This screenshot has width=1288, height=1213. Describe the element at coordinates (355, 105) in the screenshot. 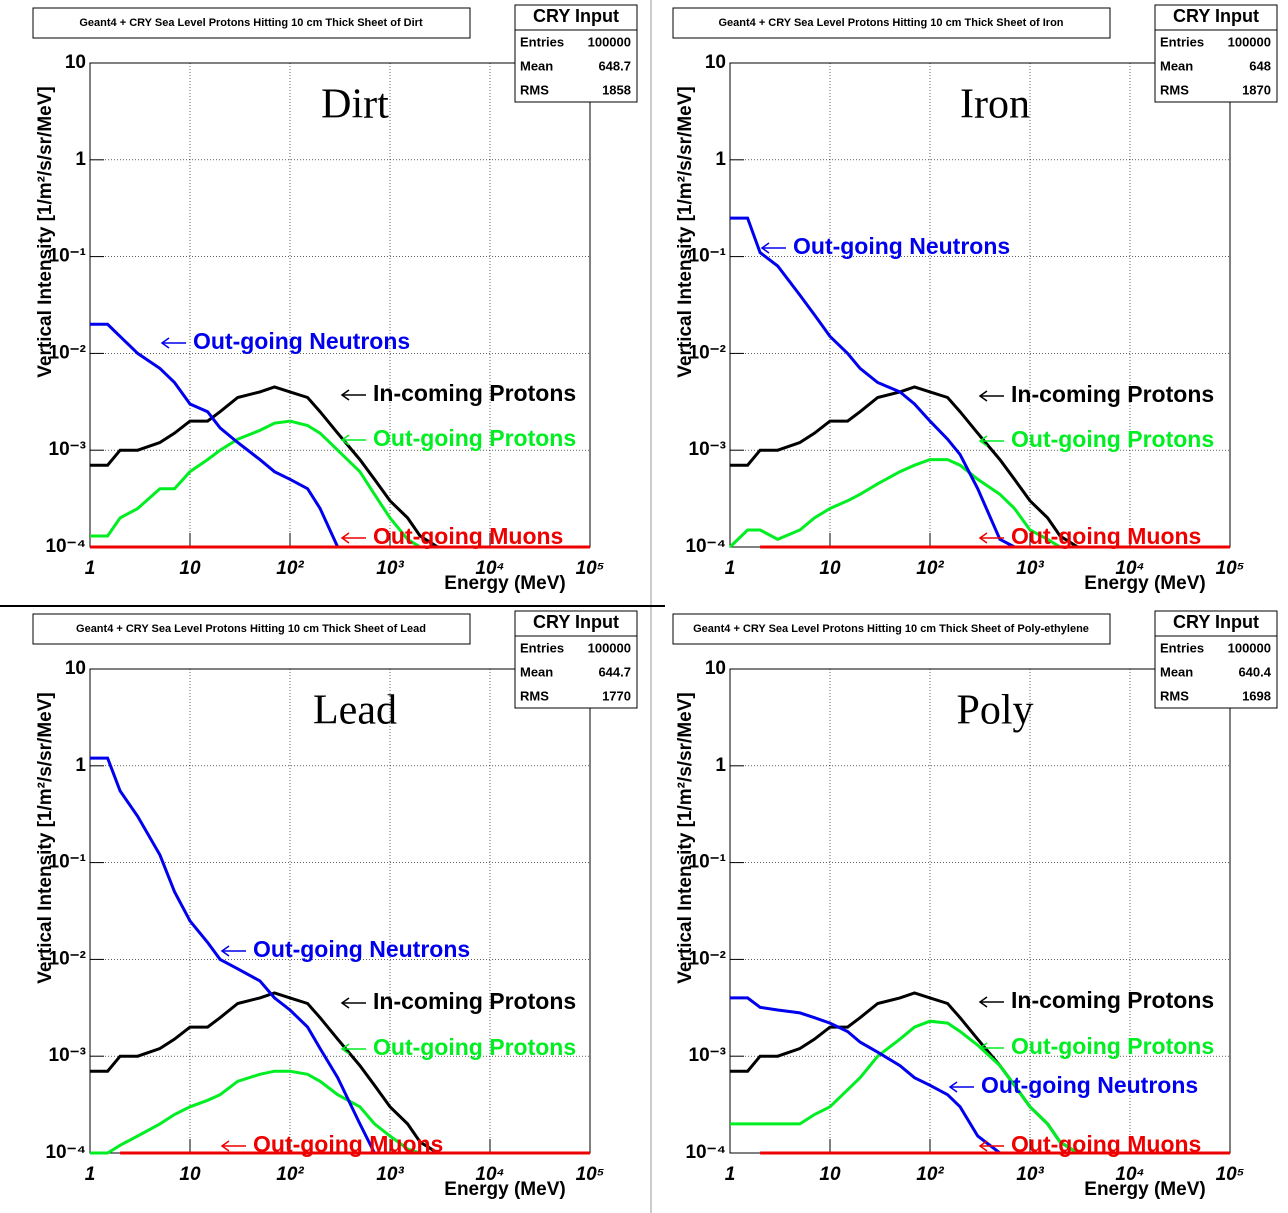

I see `annotation: Dirt` at that location.